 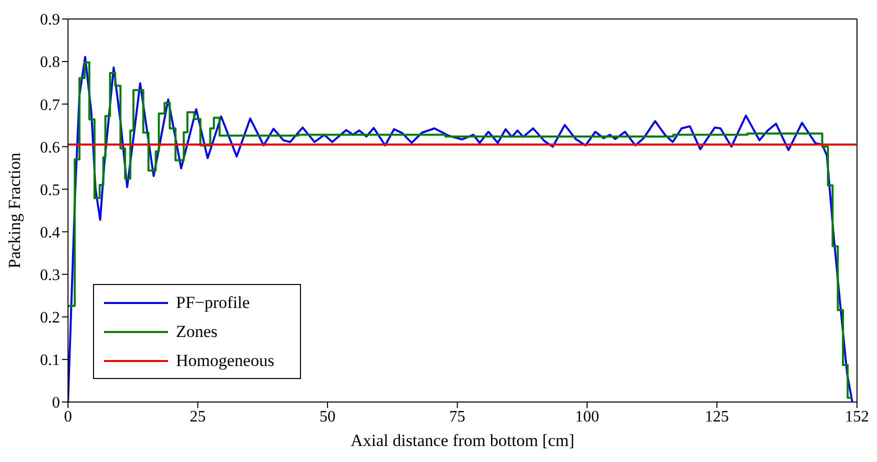 I want to click on x-tick-label: 100, so click(x=587, y=417).